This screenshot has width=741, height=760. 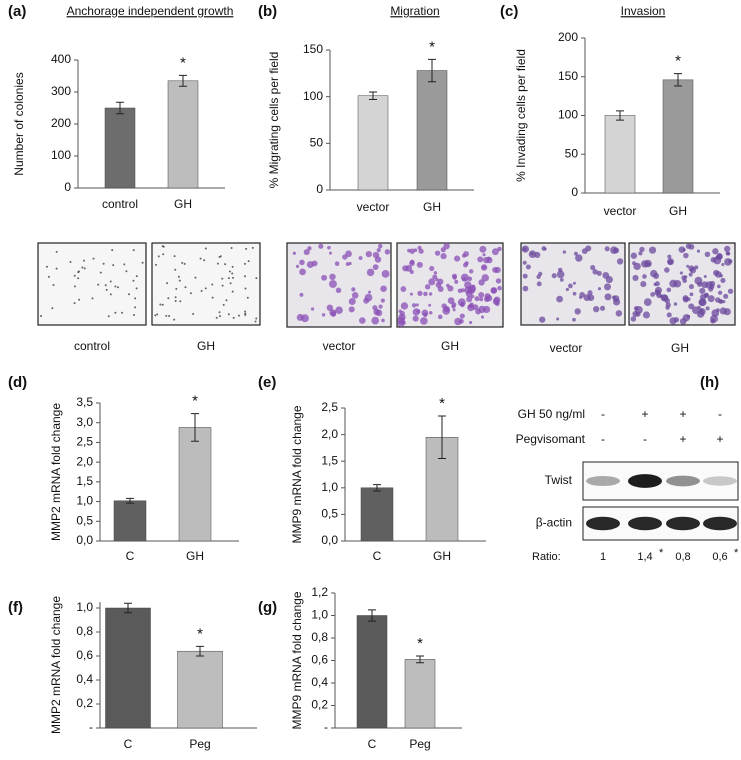 What do you see at coordinates (329, 487) in the screenshot?
I see `y-tick-label: 1,0` at bounding box center [329, 487].